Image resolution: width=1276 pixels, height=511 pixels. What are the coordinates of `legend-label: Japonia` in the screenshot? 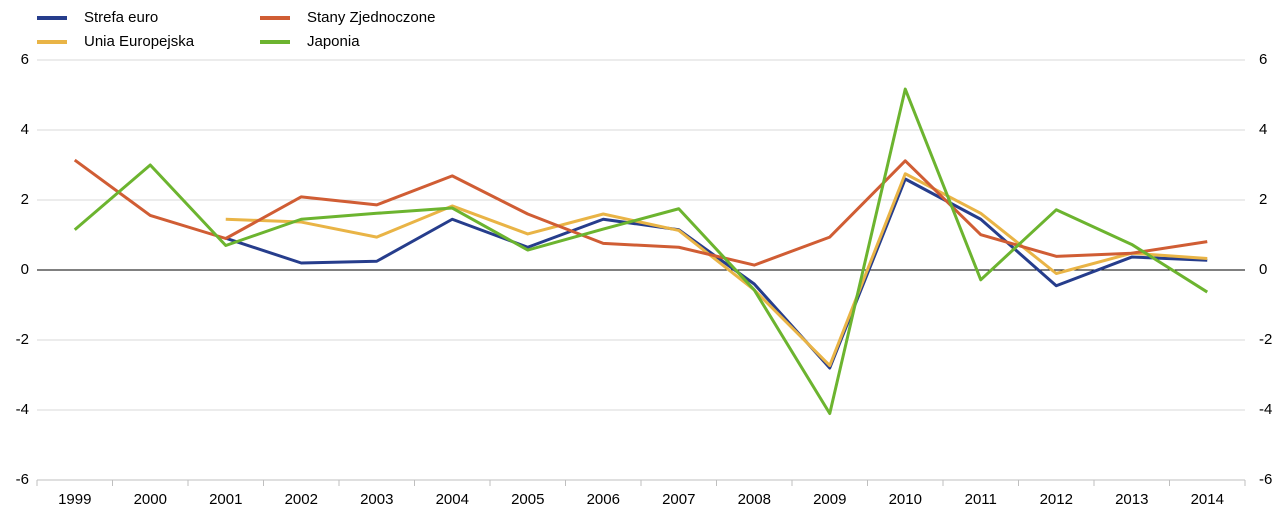 It's located at (333, 41).